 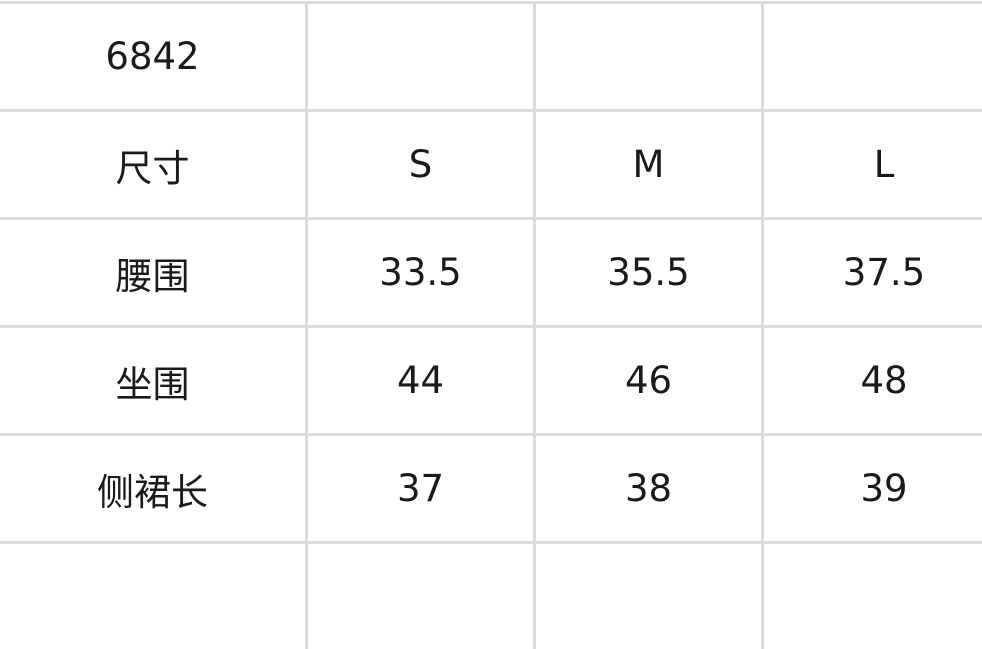 I want to click on table-cell: 37.5, so click(x=873, y=272).